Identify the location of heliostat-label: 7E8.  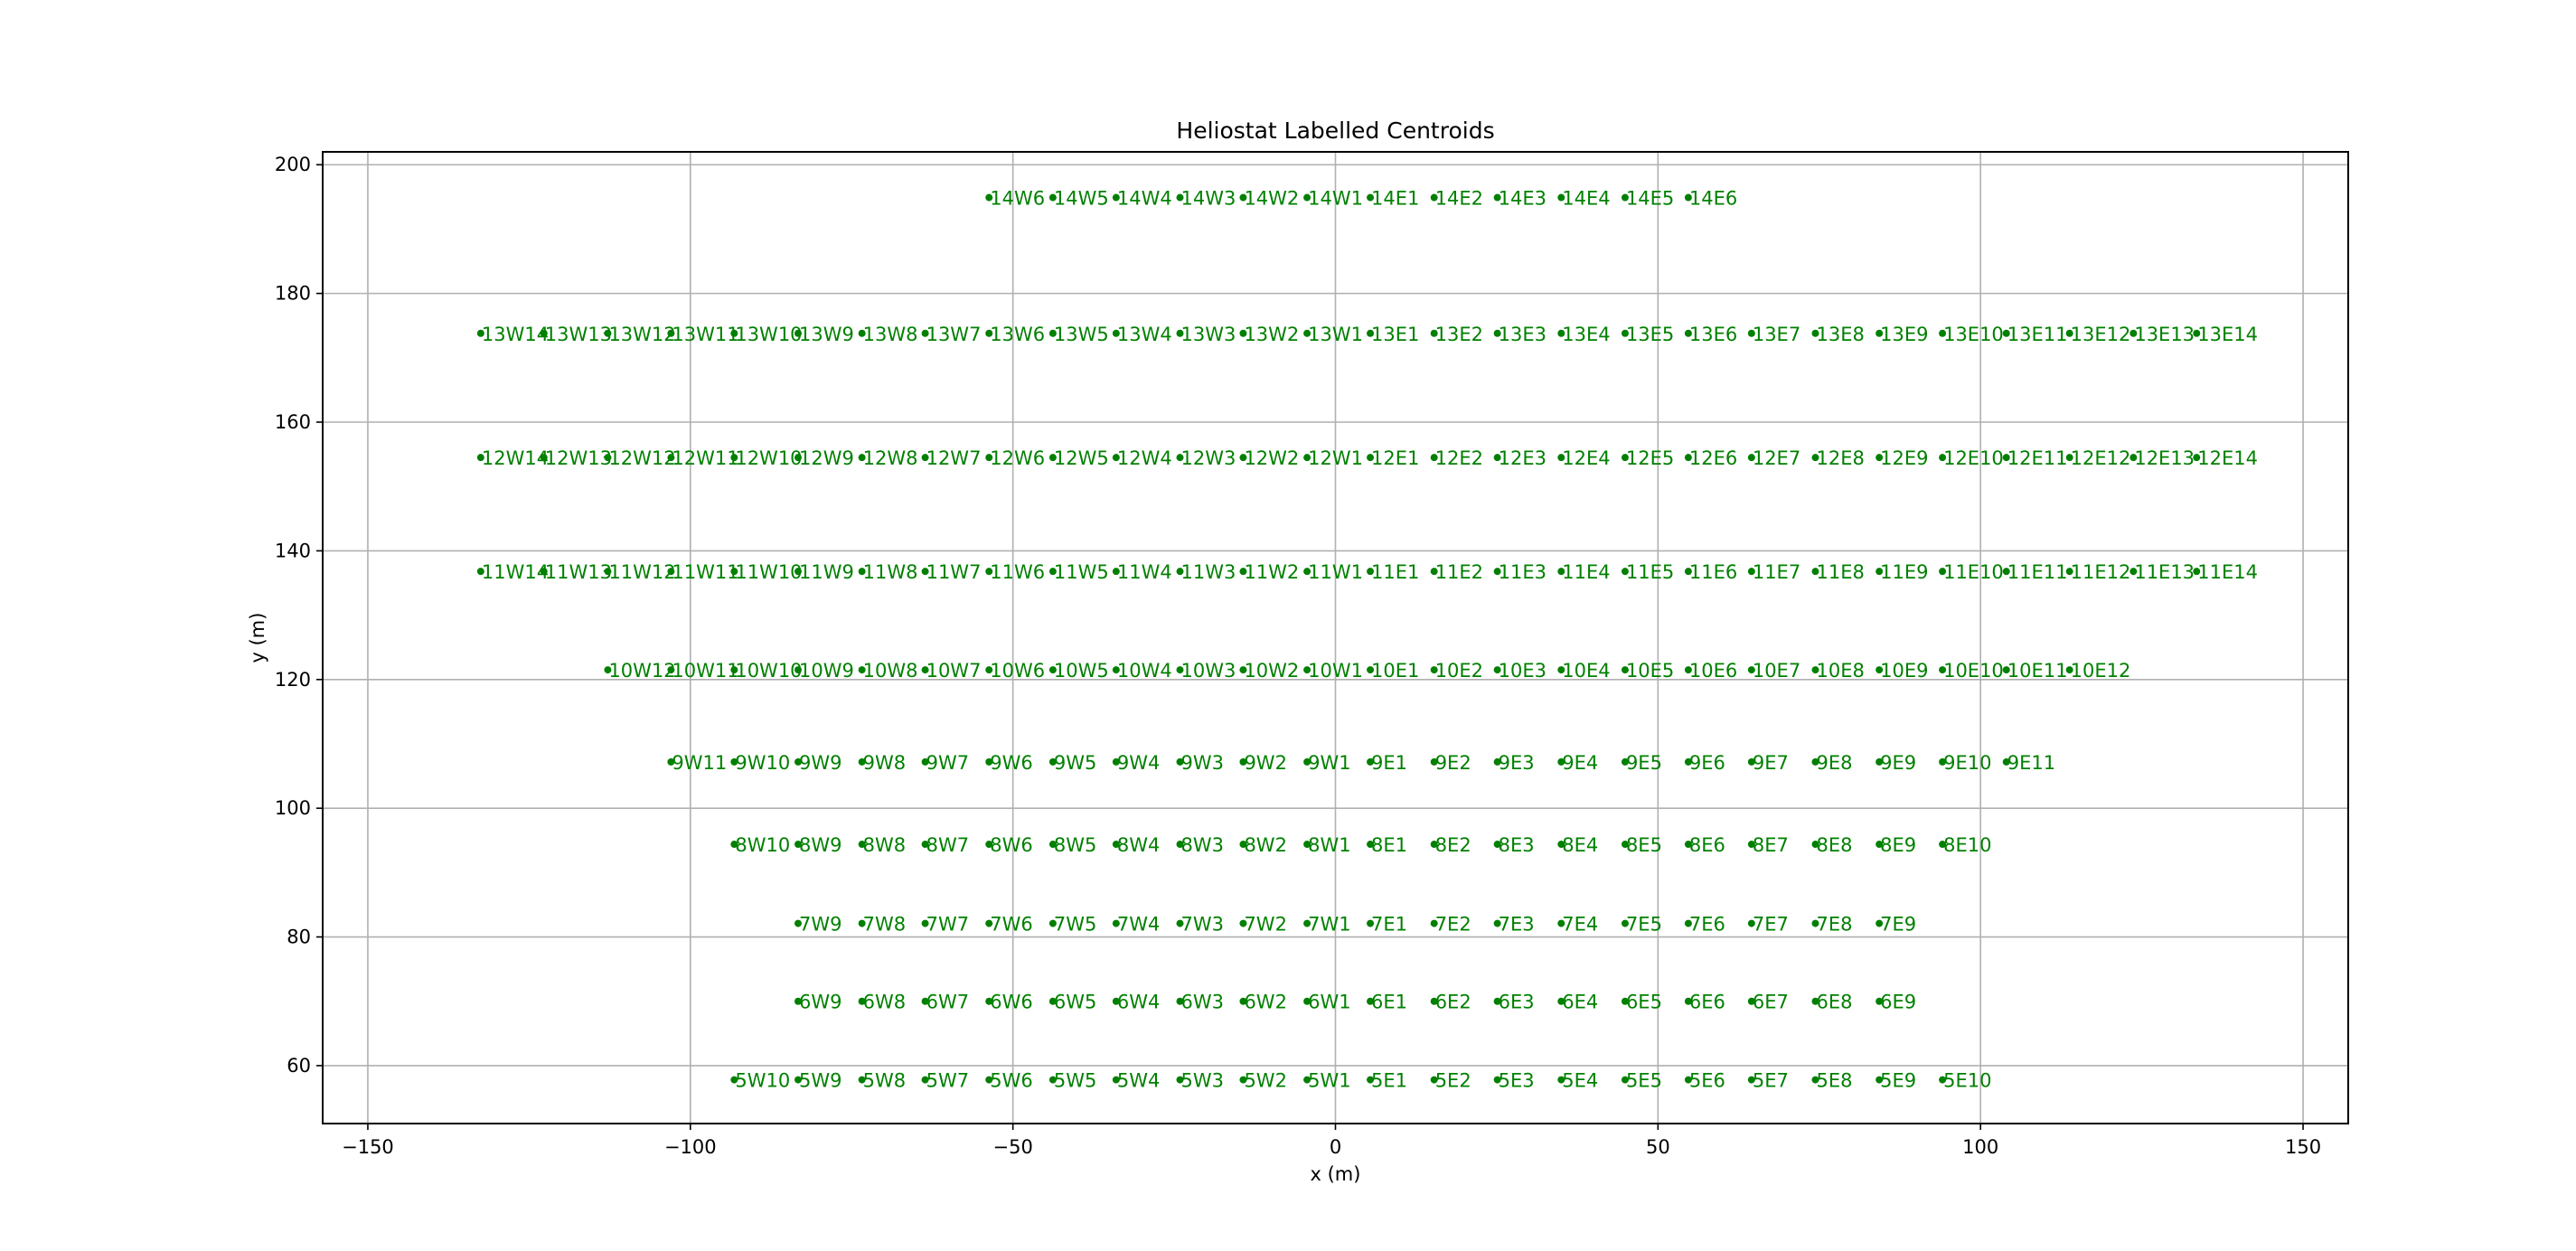
(1834, 925).